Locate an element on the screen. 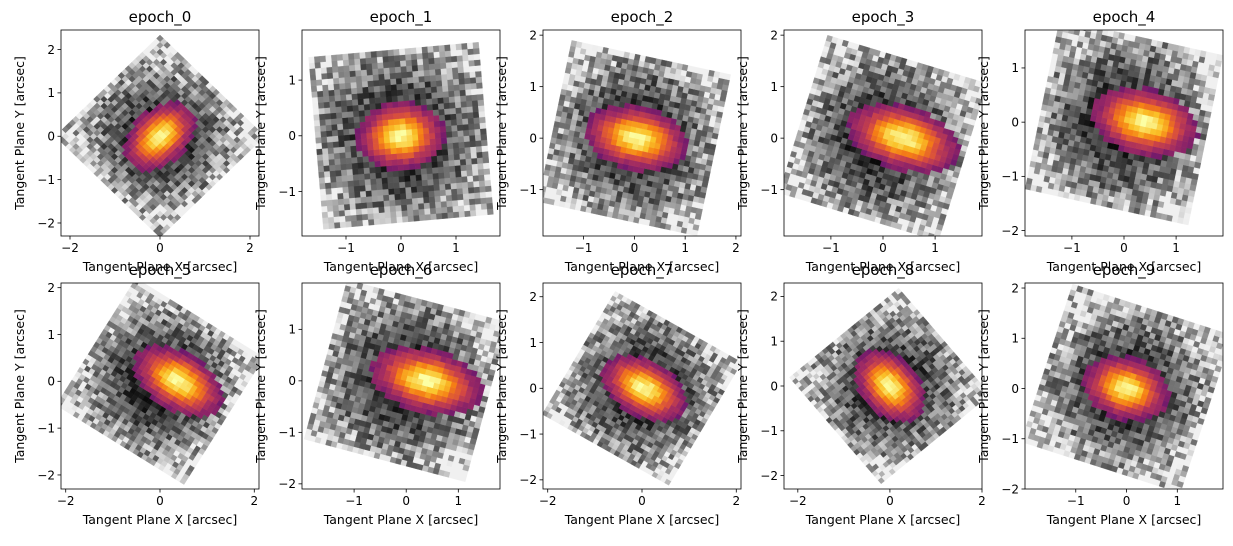  y-tick-label: −1 is located at coordinates (46, 180).